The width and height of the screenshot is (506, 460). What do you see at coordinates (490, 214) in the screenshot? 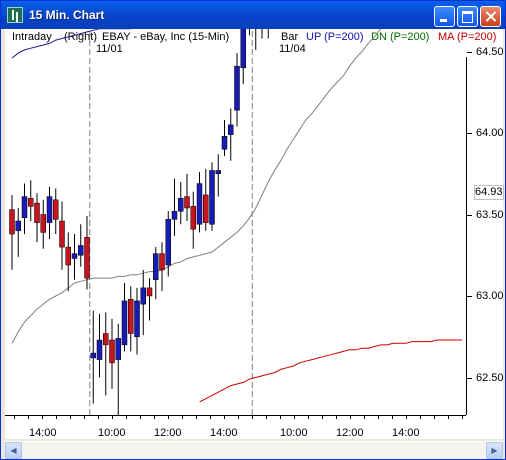
I see `price-tick-label: 63.50` at bounding box center [490, 214].